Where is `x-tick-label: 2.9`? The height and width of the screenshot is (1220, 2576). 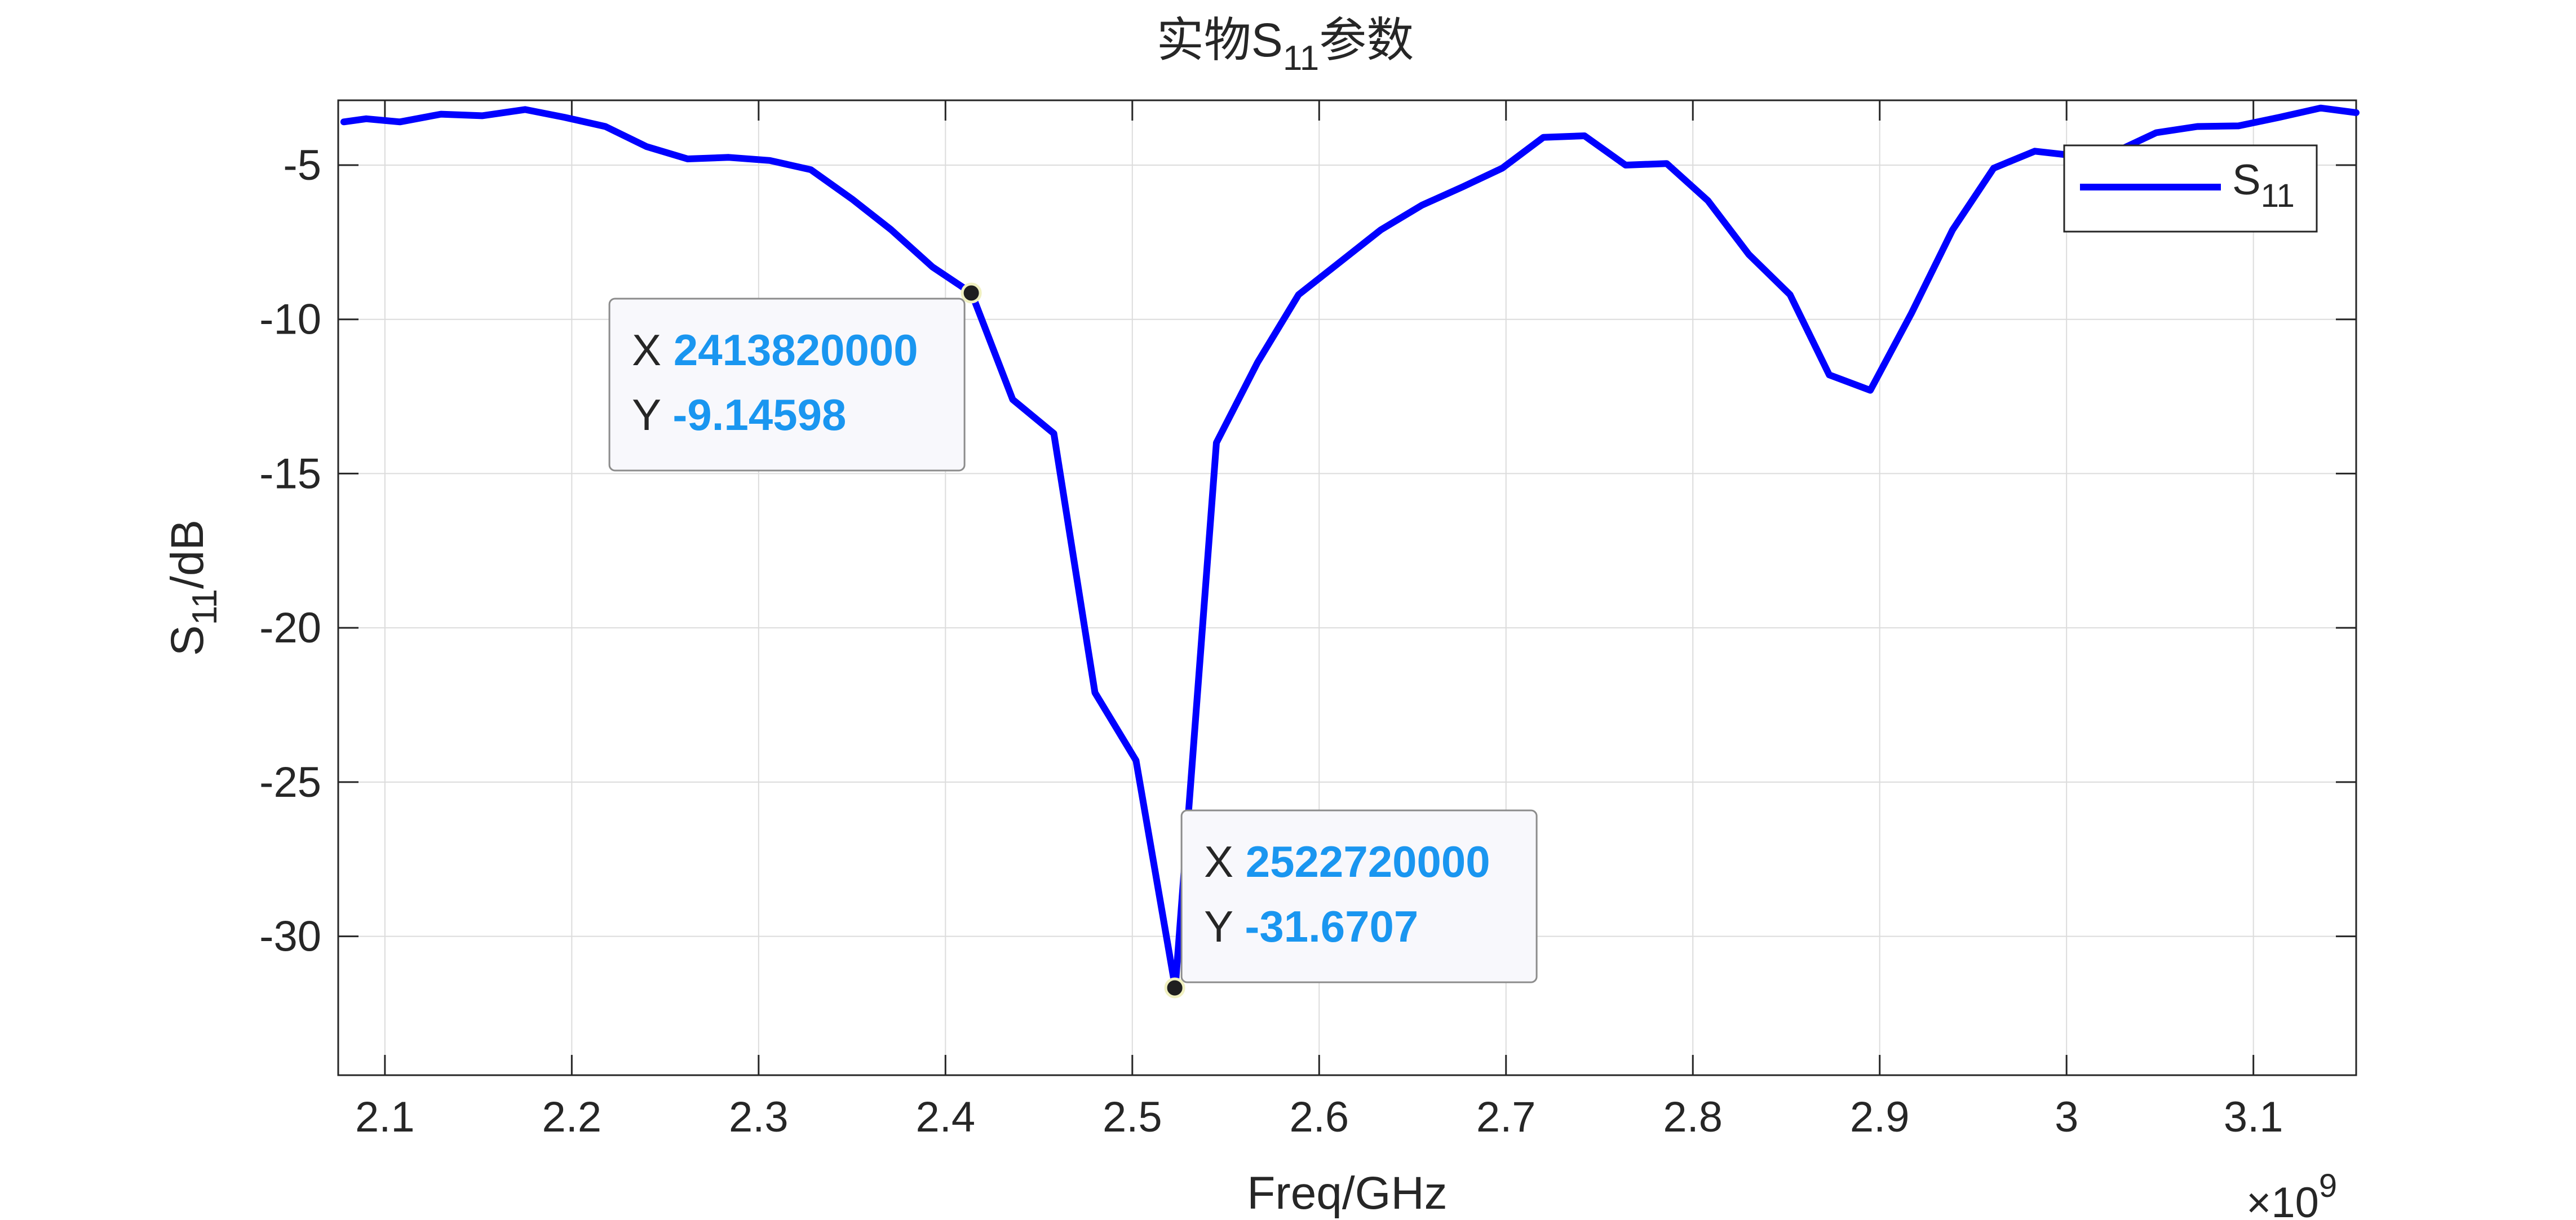
x-tick-label: 2.9 is located at coordinates (1880, 1117).